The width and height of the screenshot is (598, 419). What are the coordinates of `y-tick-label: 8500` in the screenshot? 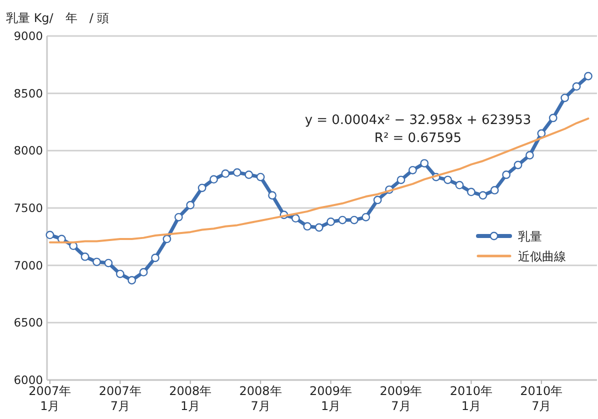 It's located at (28, 93).